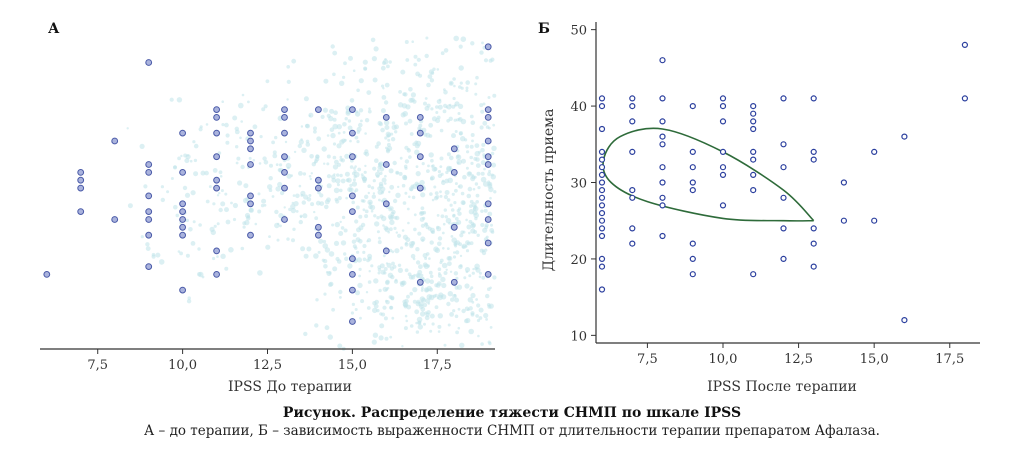 The image size is (1024, 462). What do you see at coordinates (798, 359) in the screenshot?
I see `panel-b-x-tick-label: 12,5` at bounding box center [798, 359].